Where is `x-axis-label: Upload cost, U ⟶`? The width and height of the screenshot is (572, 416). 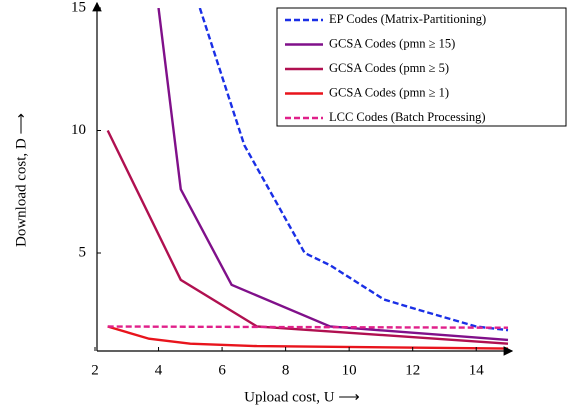 x-axis-label: Upload cost, U ⟶ is located at coordinates (302, 397).